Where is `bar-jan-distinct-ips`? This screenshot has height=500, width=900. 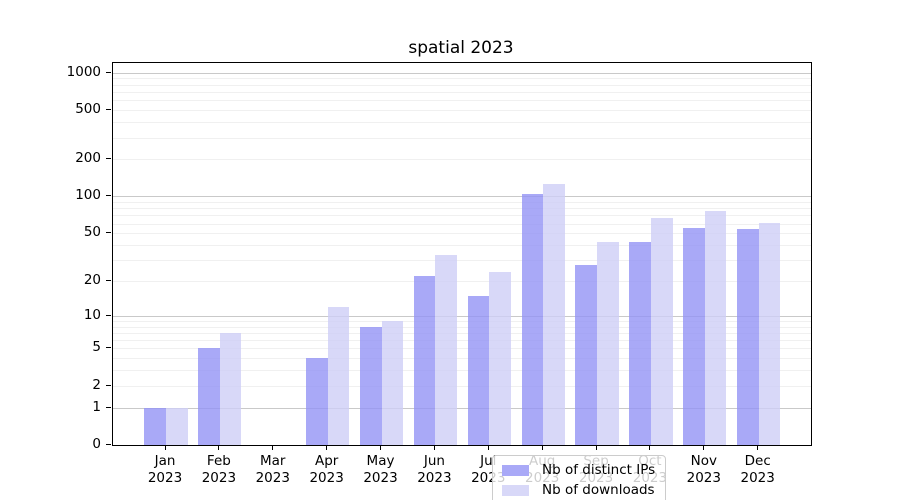
bar-jan-distinct-ips is located at coordinates (155, 426).